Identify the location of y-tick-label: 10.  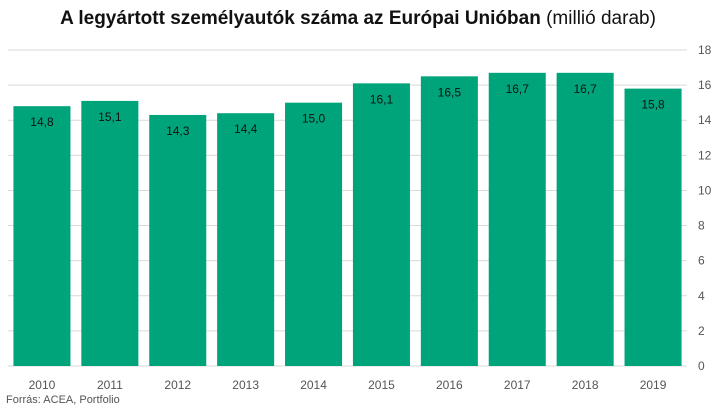
(705, 190).